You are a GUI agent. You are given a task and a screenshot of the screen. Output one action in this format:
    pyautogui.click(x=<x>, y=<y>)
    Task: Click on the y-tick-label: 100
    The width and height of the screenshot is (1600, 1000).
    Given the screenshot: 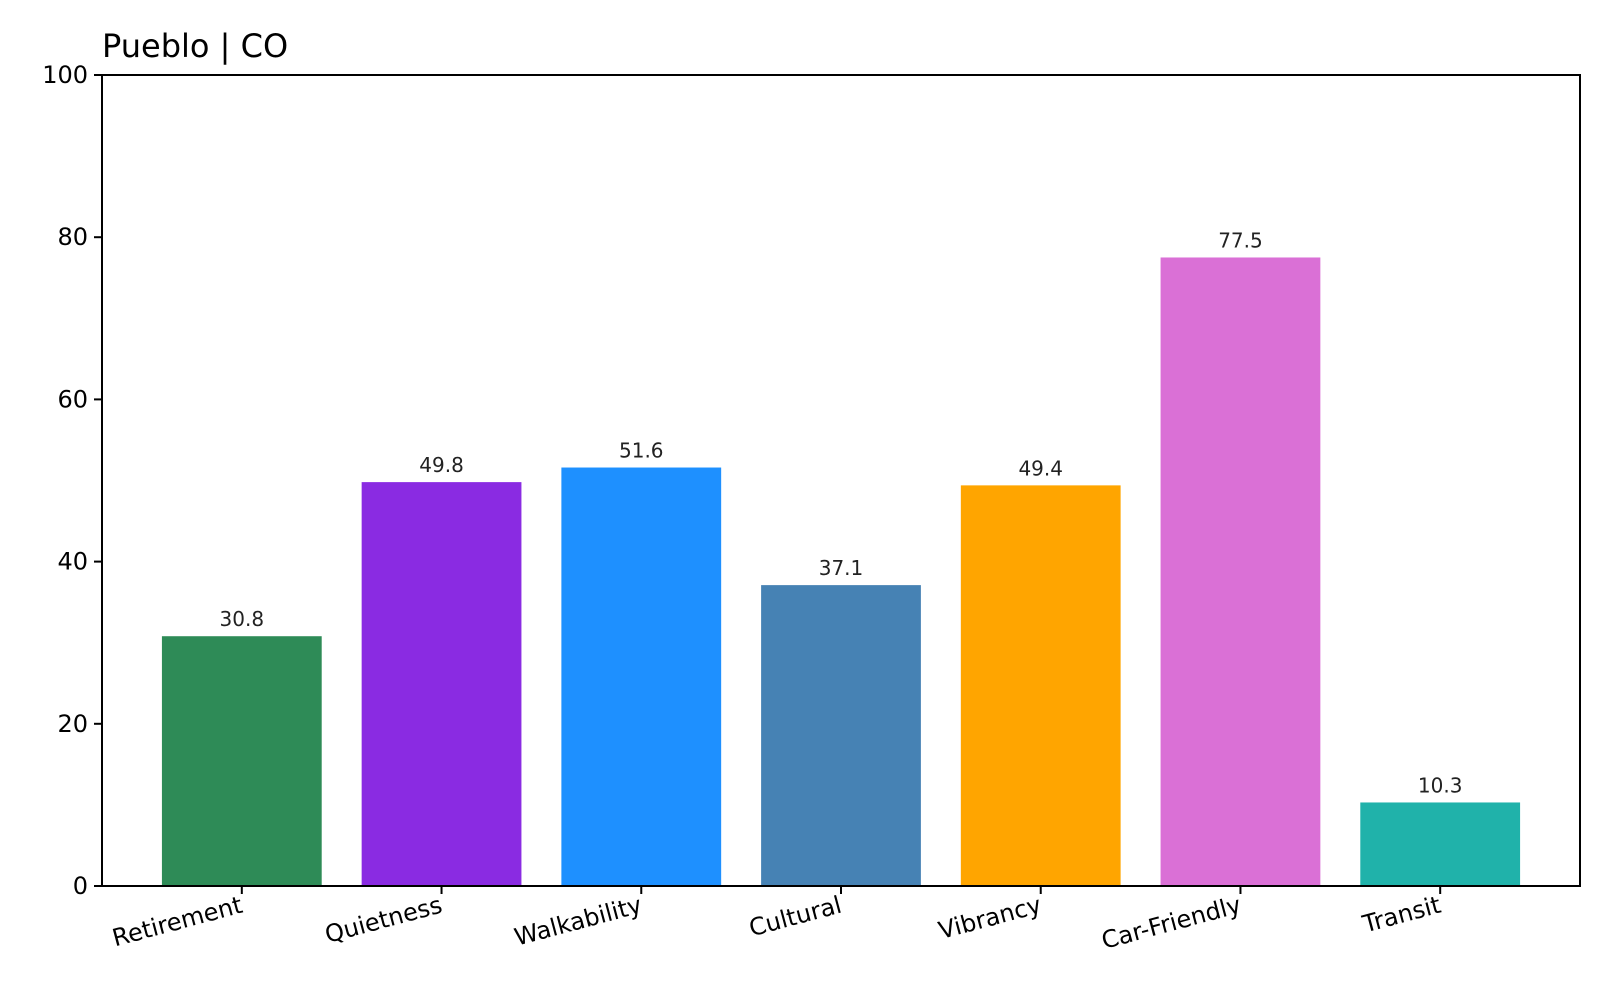 What is the action you would take?
    pyautogui.click(x=65, y=75)
    